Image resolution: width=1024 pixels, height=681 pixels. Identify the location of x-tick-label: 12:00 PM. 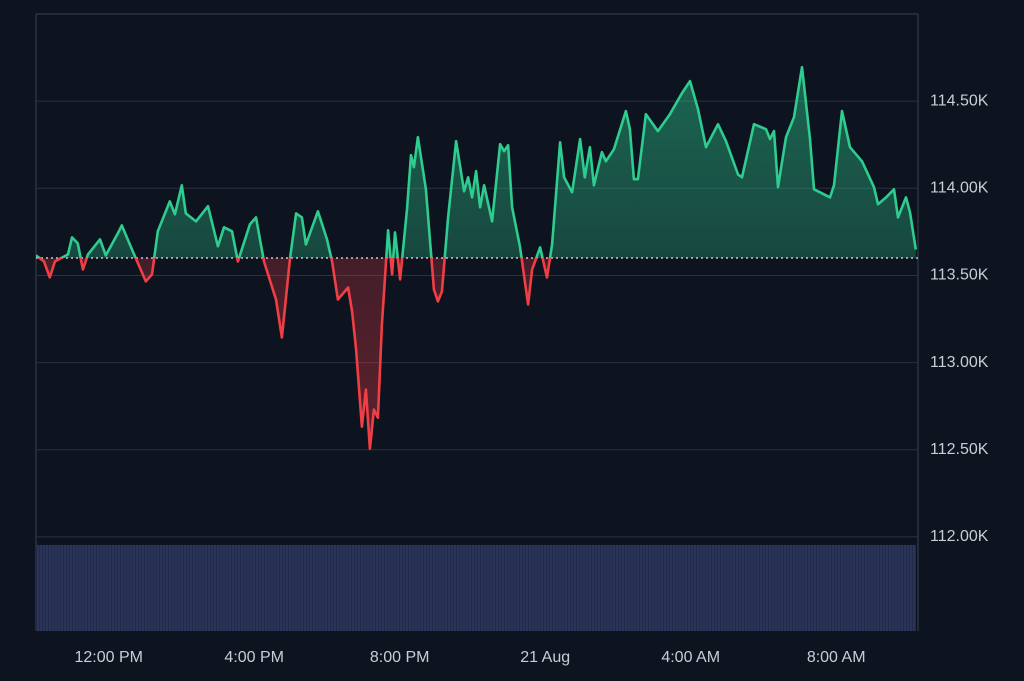
(109, 657).